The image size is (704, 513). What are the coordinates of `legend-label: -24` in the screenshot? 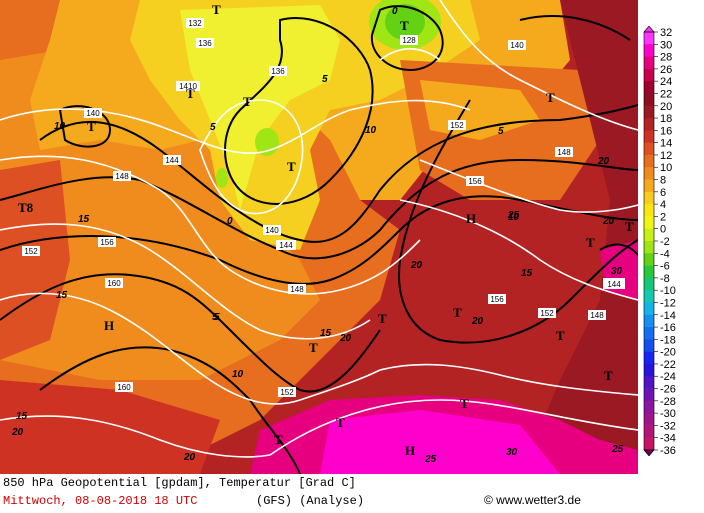 It's located at (668, 377).